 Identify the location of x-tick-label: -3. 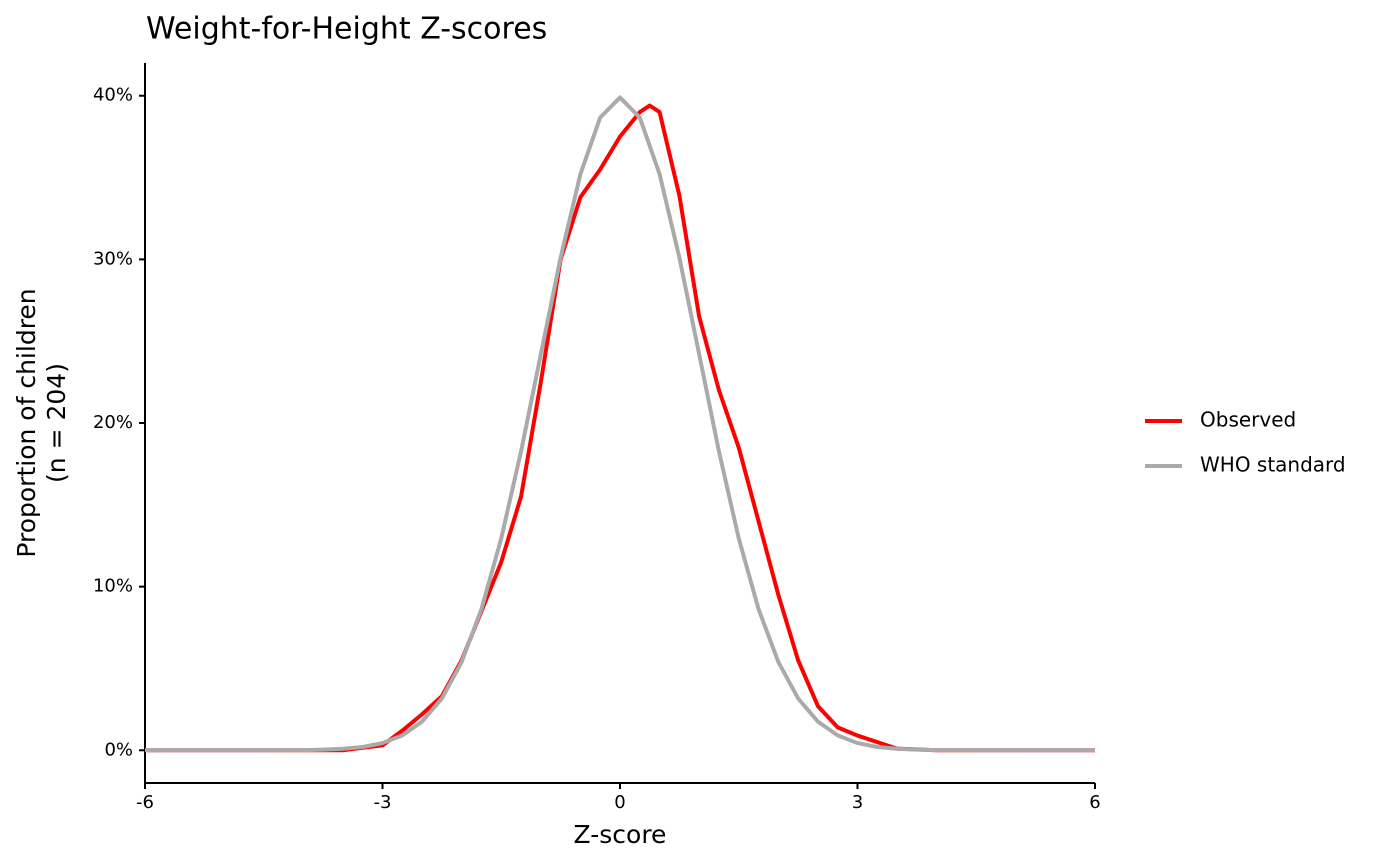
(383, 802).